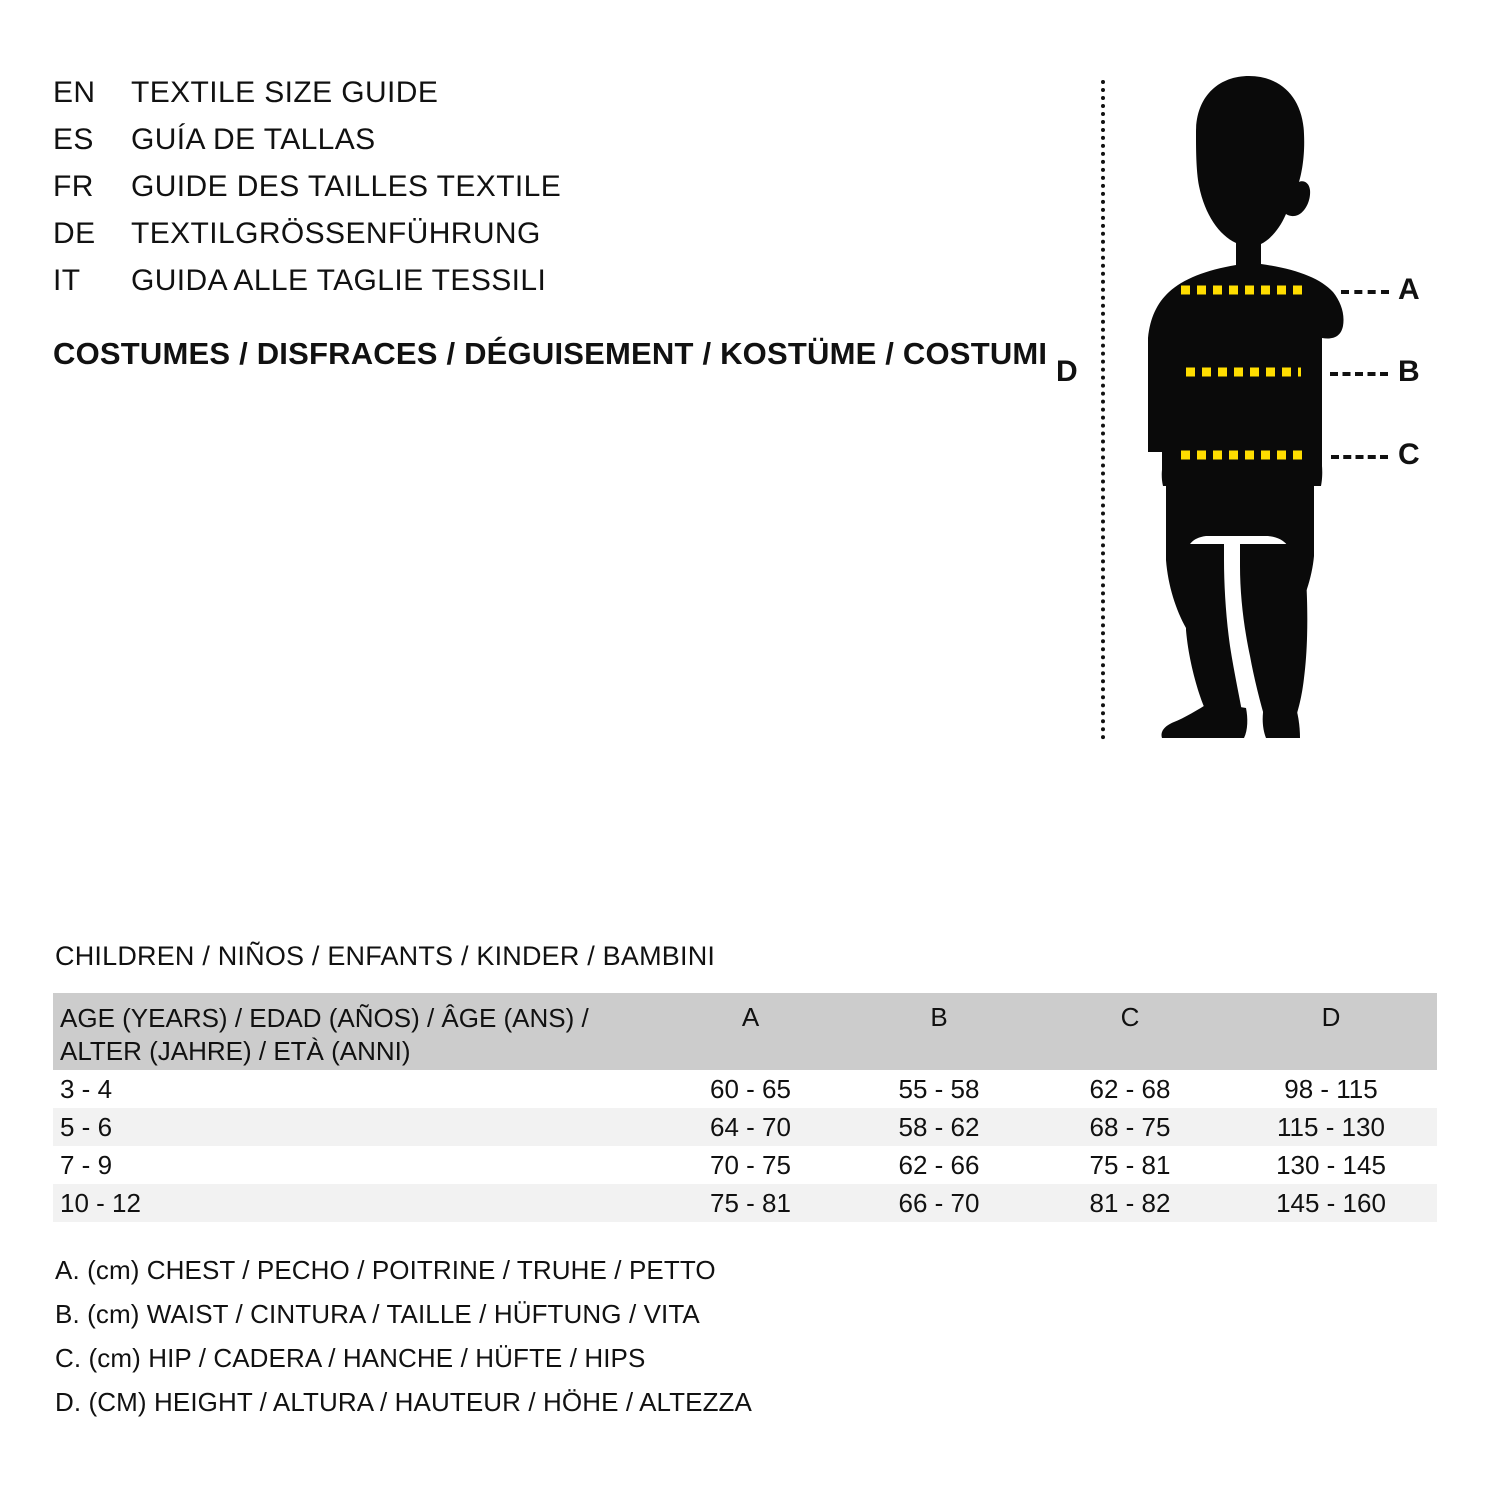 This screenshot has height=1500, width=1501. What do you see at coordinates (939, 1126) in the screenshot?
I see `cell-b: 58 - 62` at bounding box center [939, 1126].